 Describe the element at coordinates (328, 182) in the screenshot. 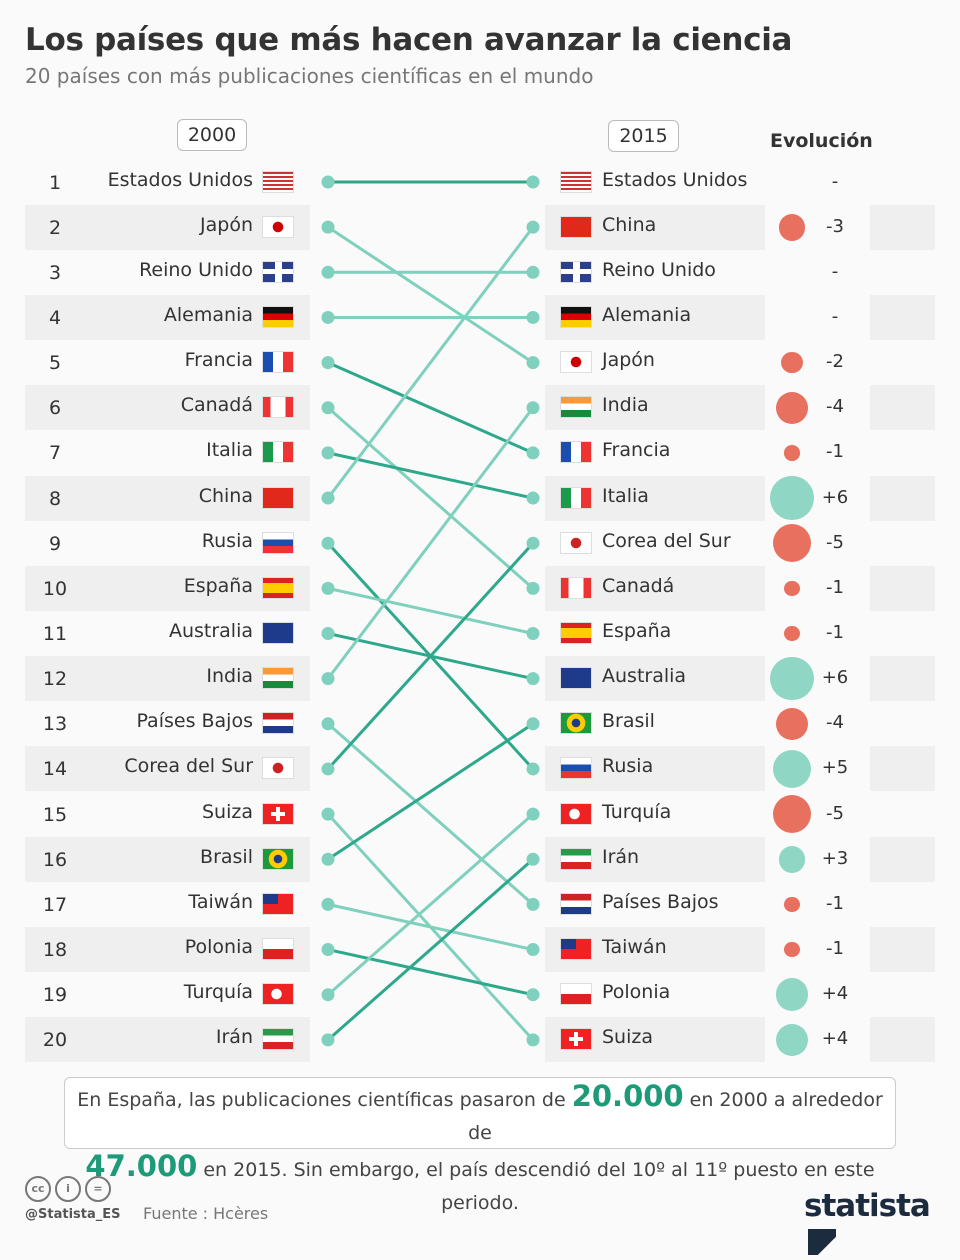

I see `dot-2000-estados-unidos` at that location.